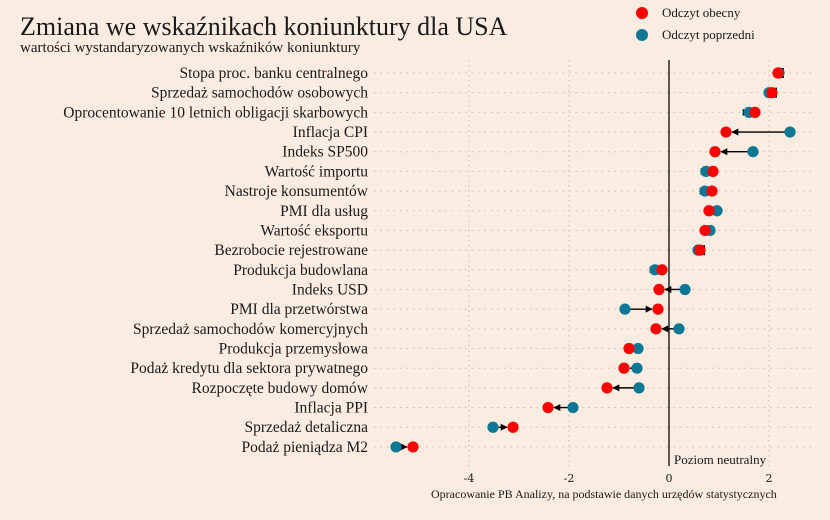  What do you see at coordinates (259, 93) in the screenshot?
I see `y-tick-label: Sprzedaż samochodów osobowych` at bounding box center [259, 93].